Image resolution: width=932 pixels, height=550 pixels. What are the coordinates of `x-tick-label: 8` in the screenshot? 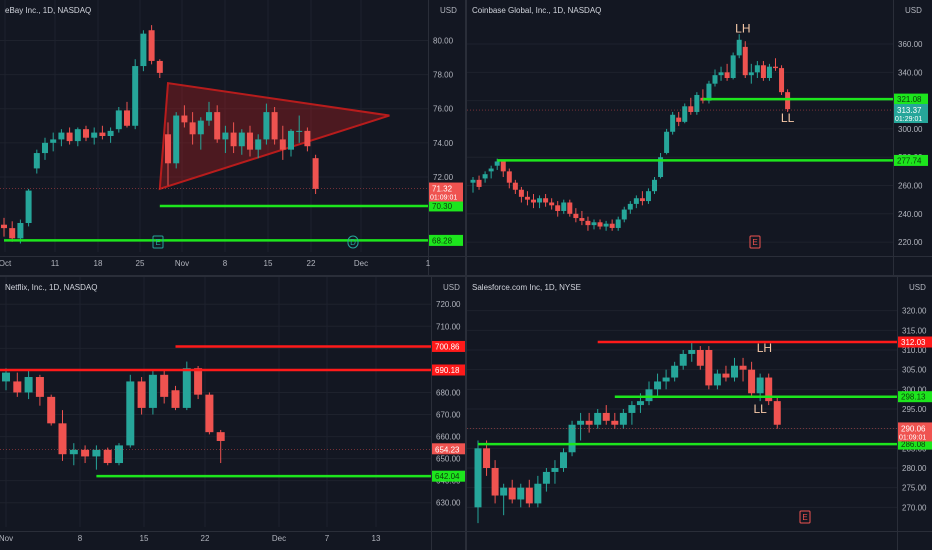 It's located at (225, 263).